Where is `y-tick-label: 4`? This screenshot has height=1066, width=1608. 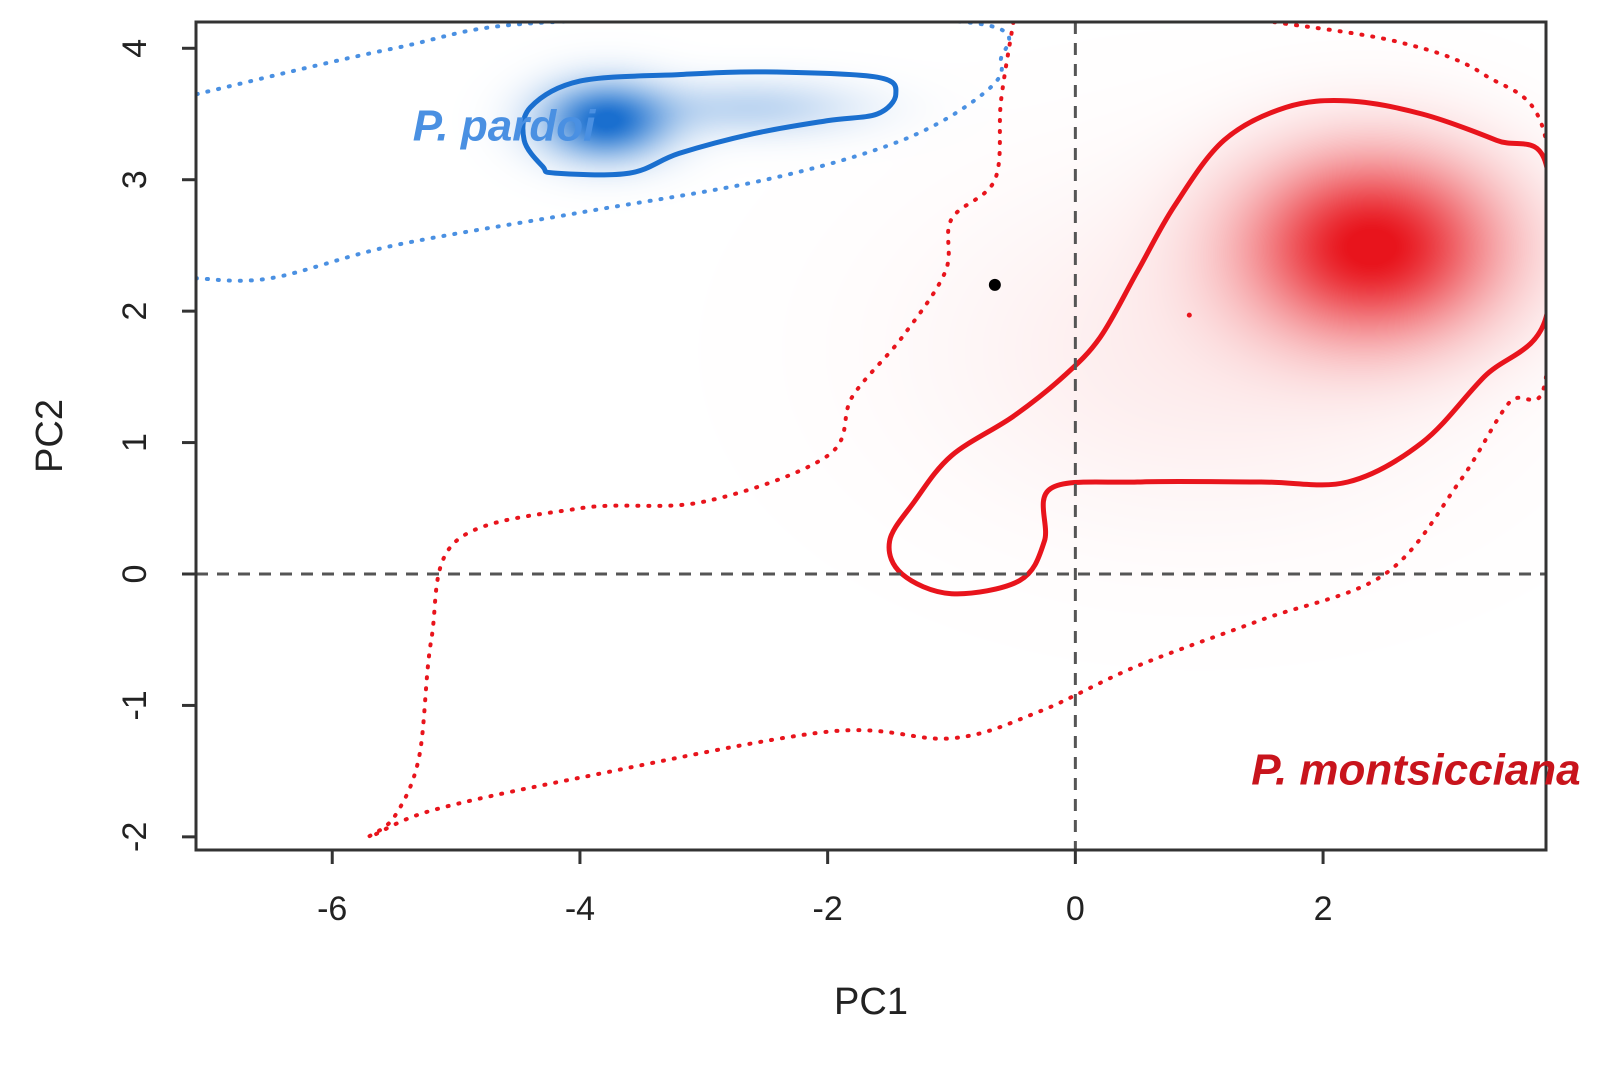 y-tick-label: 4 is located at coordinates (135, 48).